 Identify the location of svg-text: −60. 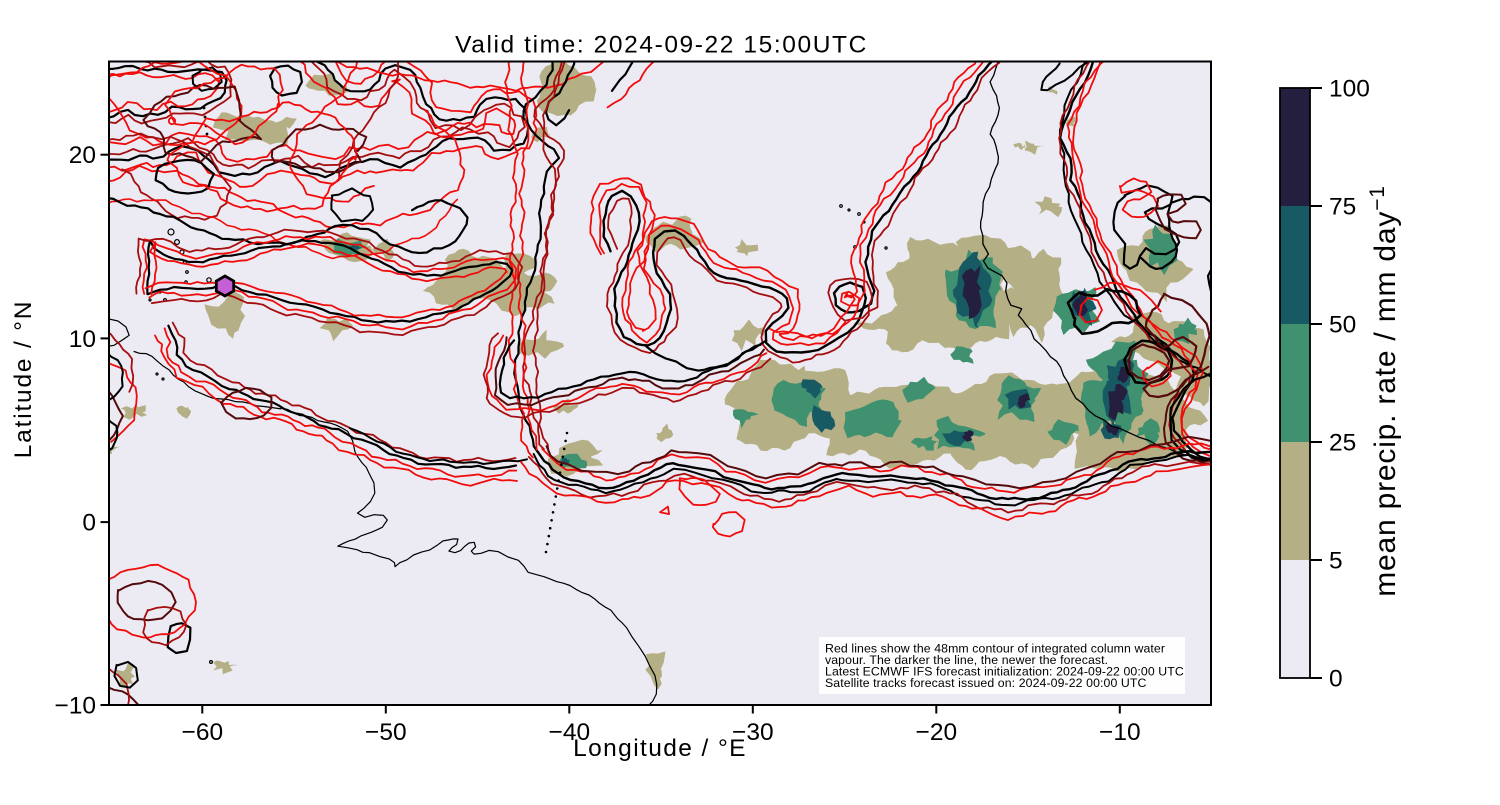
(203, 732).